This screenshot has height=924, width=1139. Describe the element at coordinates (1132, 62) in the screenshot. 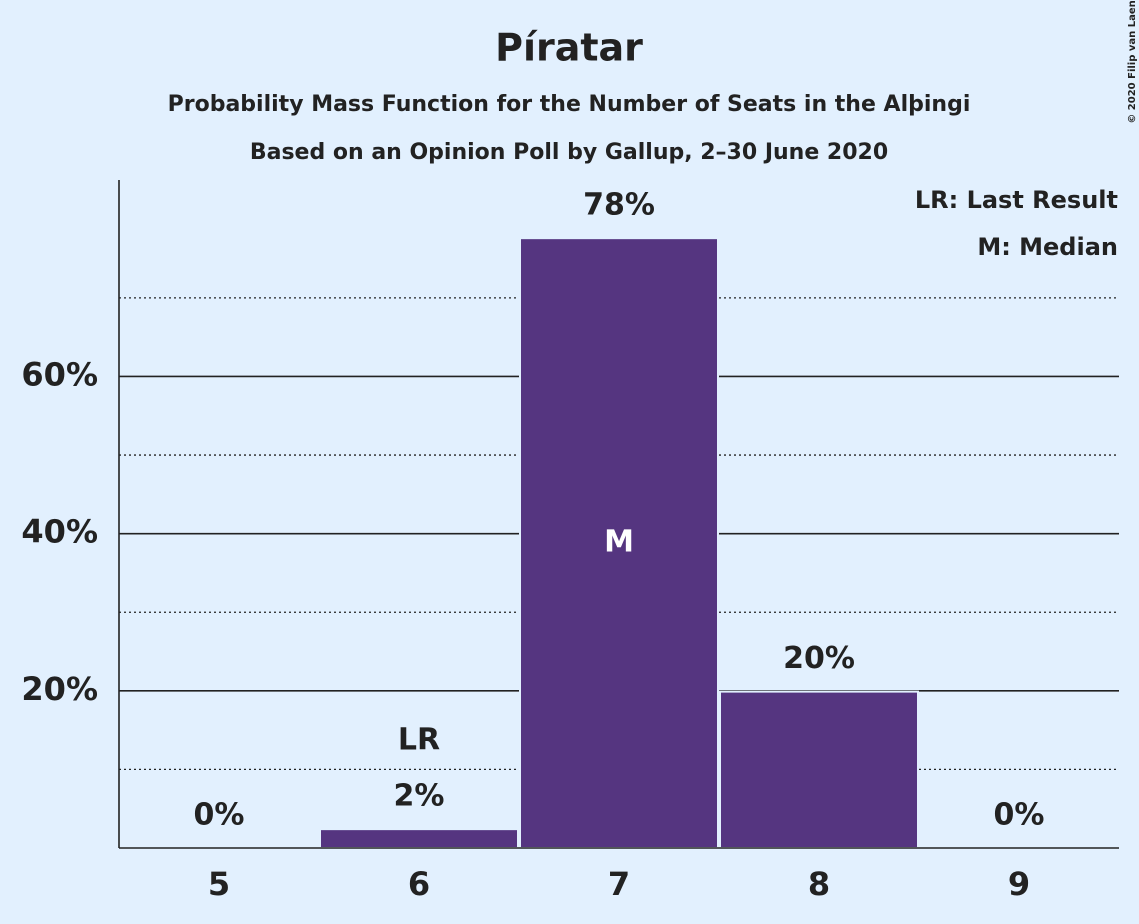

I see `copyright: © 2020 Filip van Laenen` at that location.